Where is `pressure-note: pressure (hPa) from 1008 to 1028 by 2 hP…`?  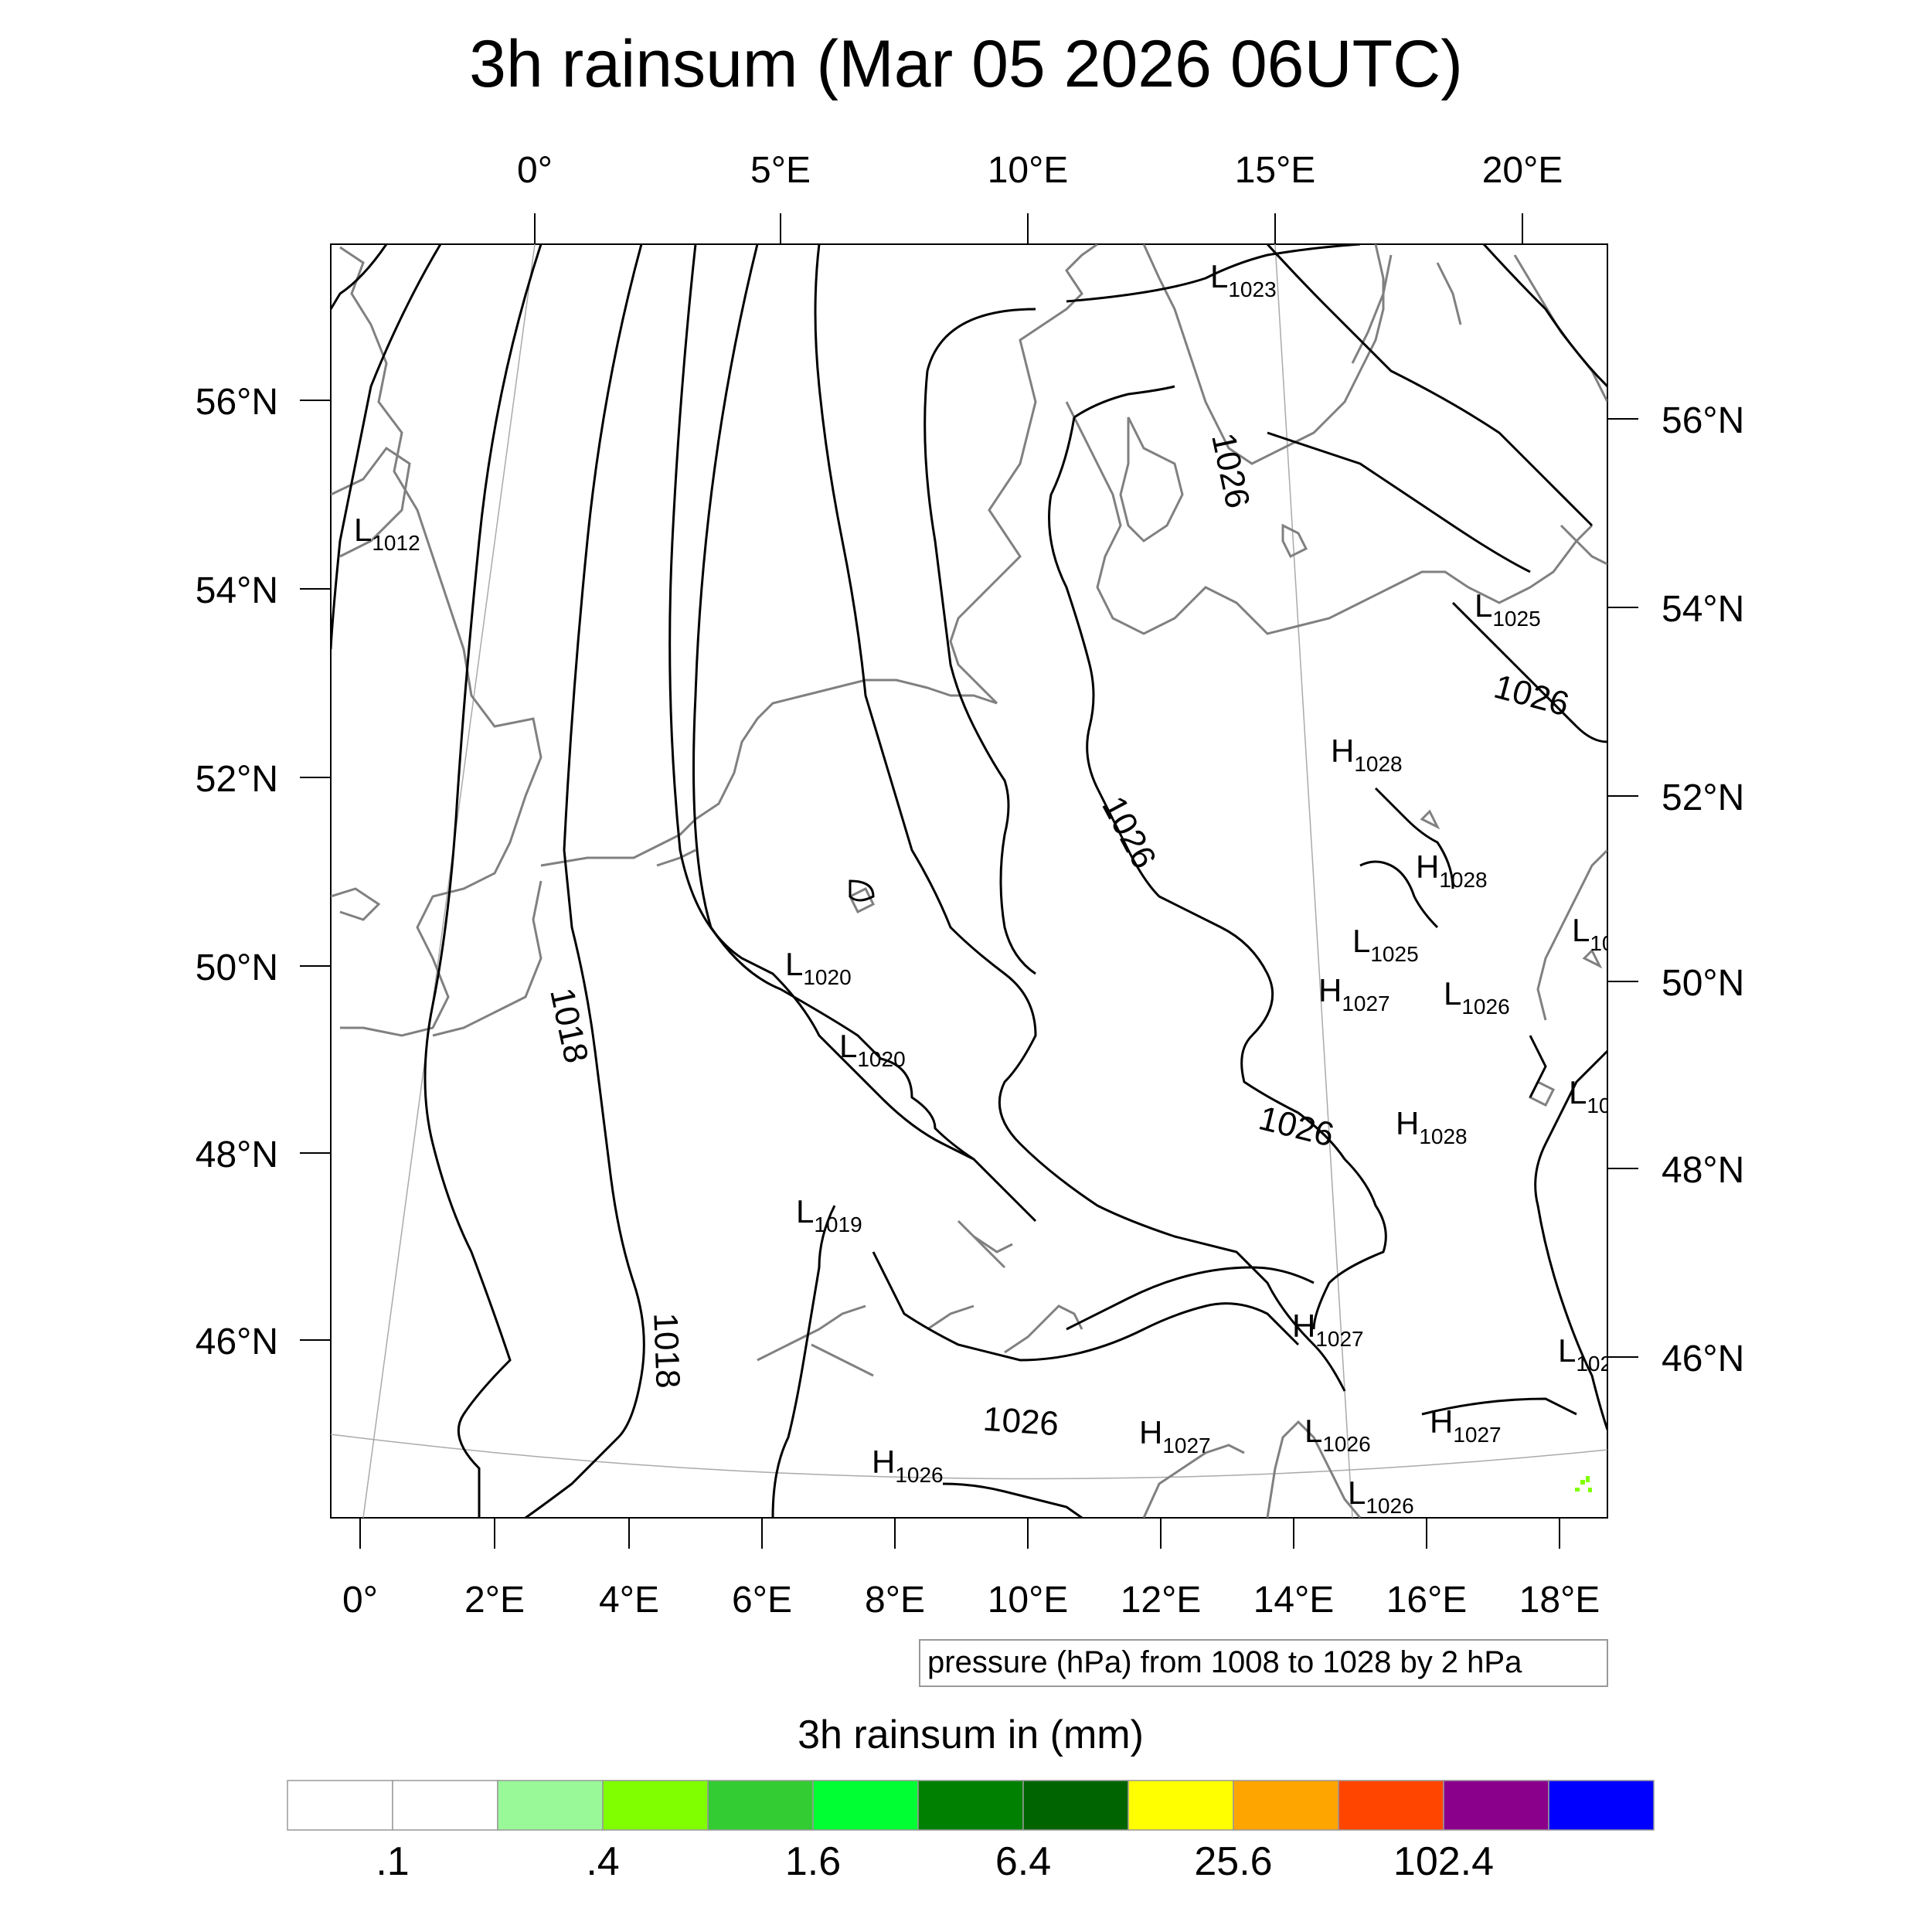
pressure-note: pressure (hPa) from 1008 to 1028 by 2 hP… is located at coordinates (1225, 1662).